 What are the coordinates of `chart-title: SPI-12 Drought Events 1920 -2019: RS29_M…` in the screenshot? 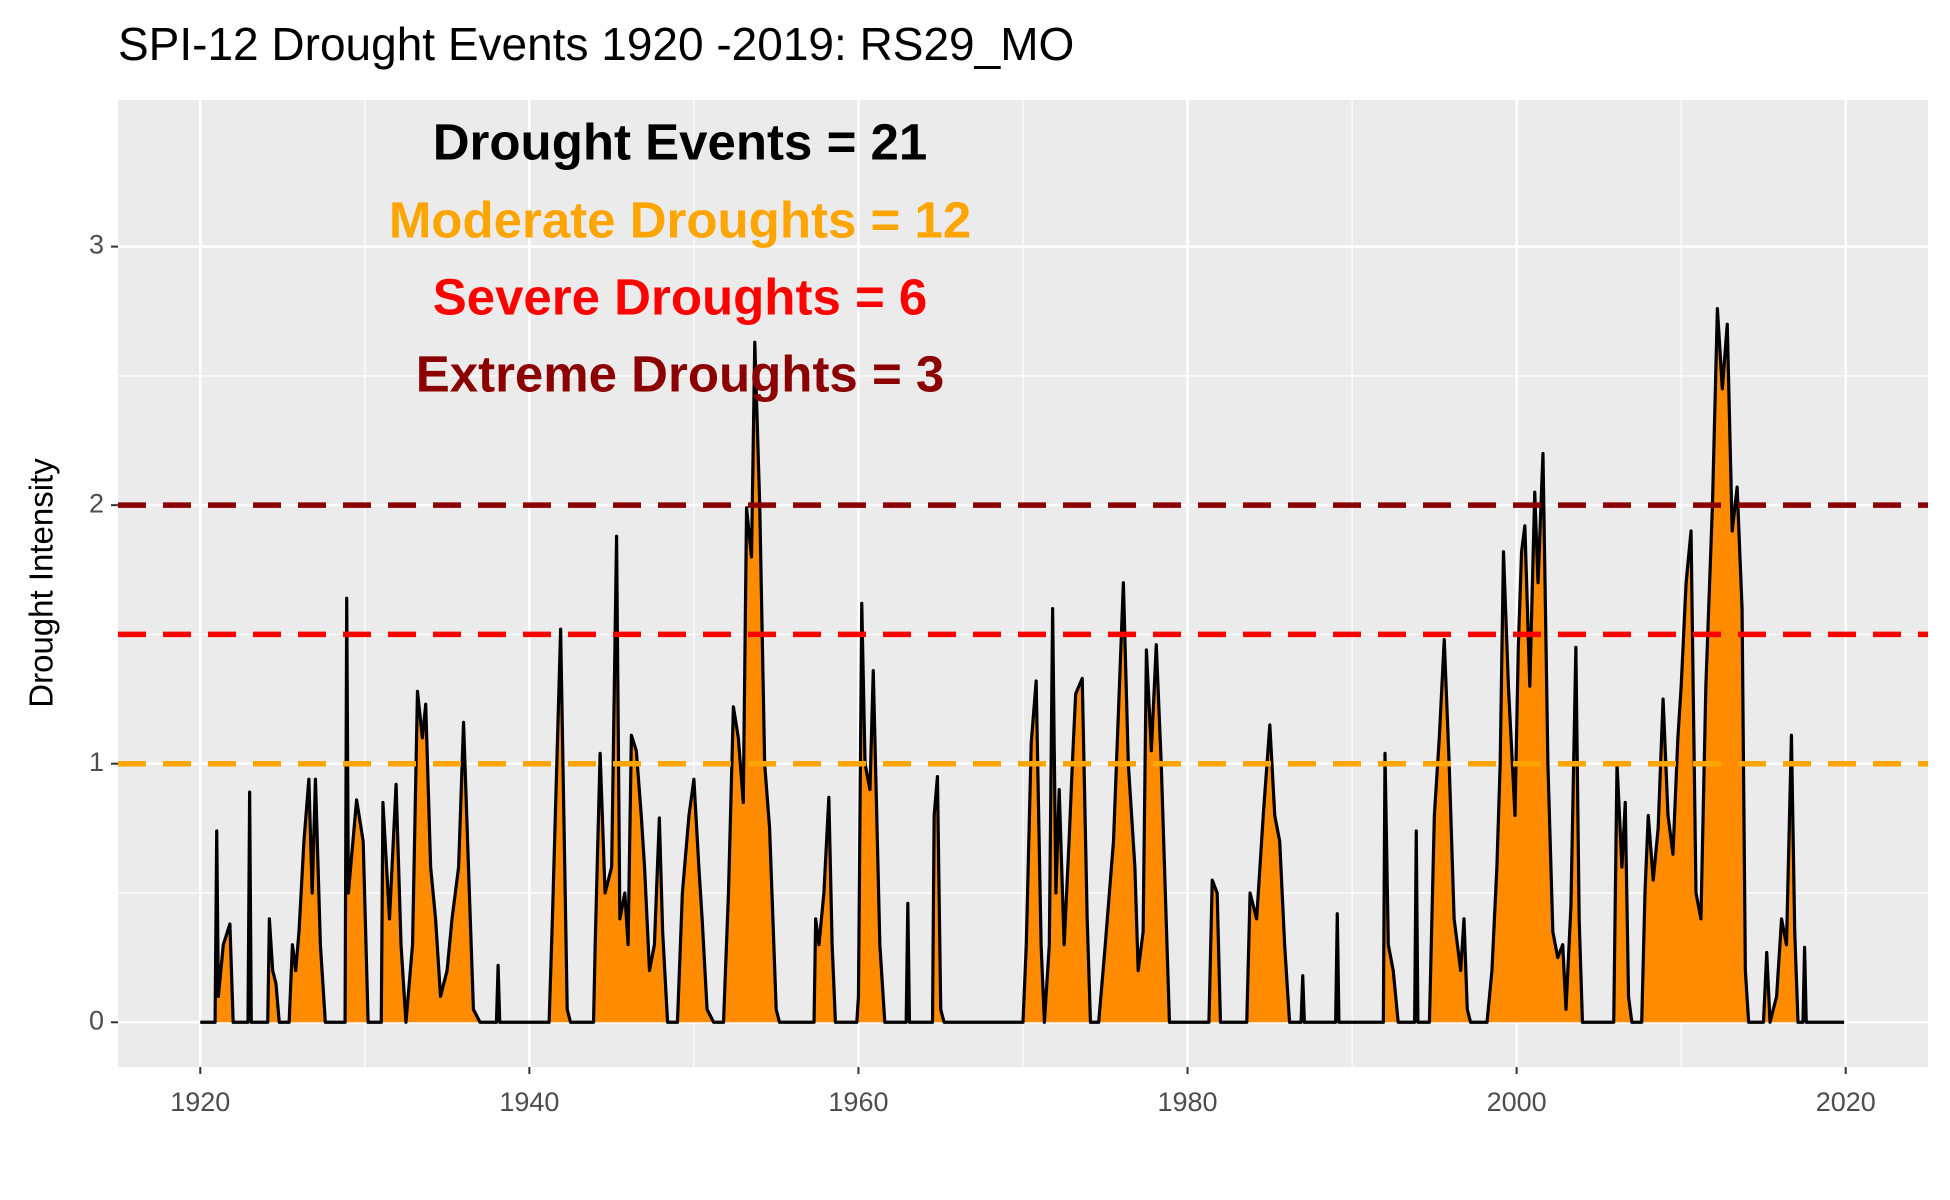 It's located at (596, 44).